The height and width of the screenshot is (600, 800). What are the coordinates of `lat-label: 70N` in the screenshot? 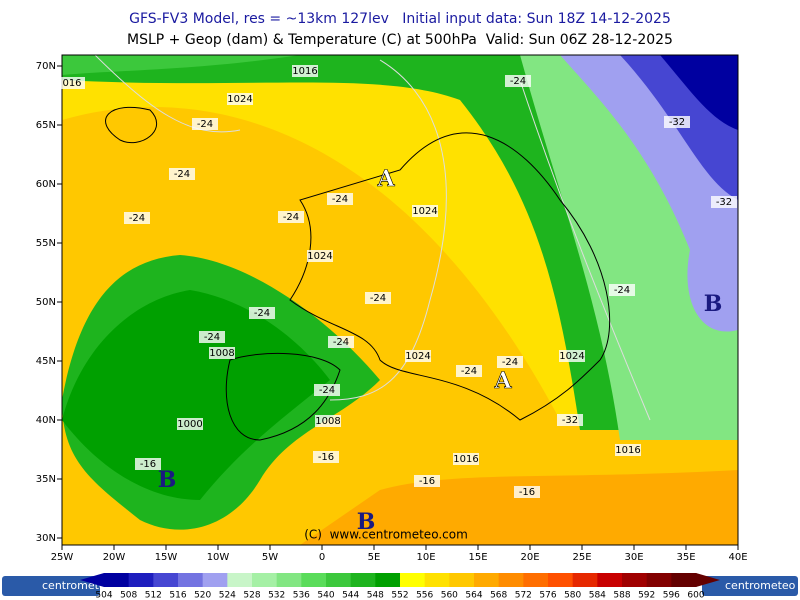 It's located at (46, 66).